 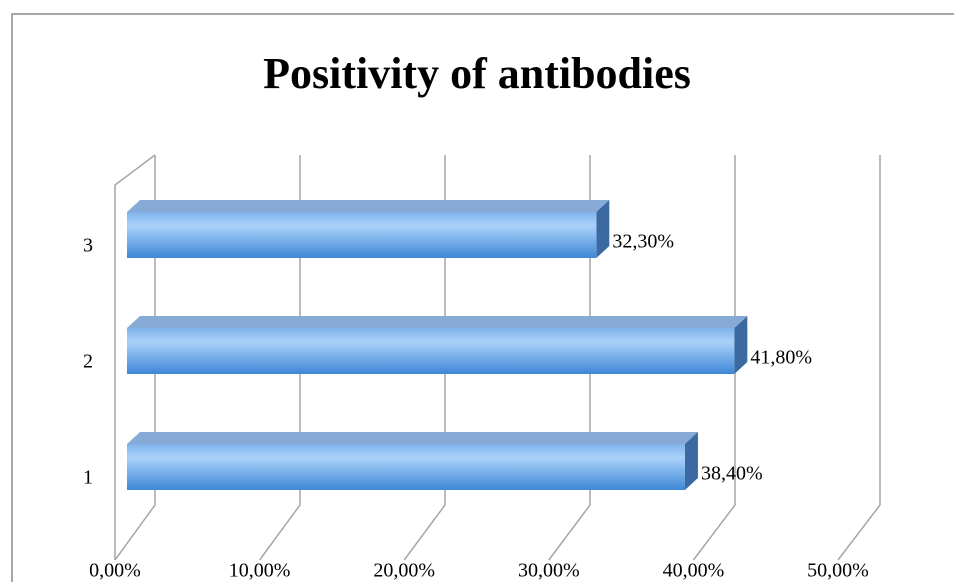 What do you see at coordinates (88, 246) in the screenshot?
I see `y-tick-label: 3` at bounding box center [88, 246].